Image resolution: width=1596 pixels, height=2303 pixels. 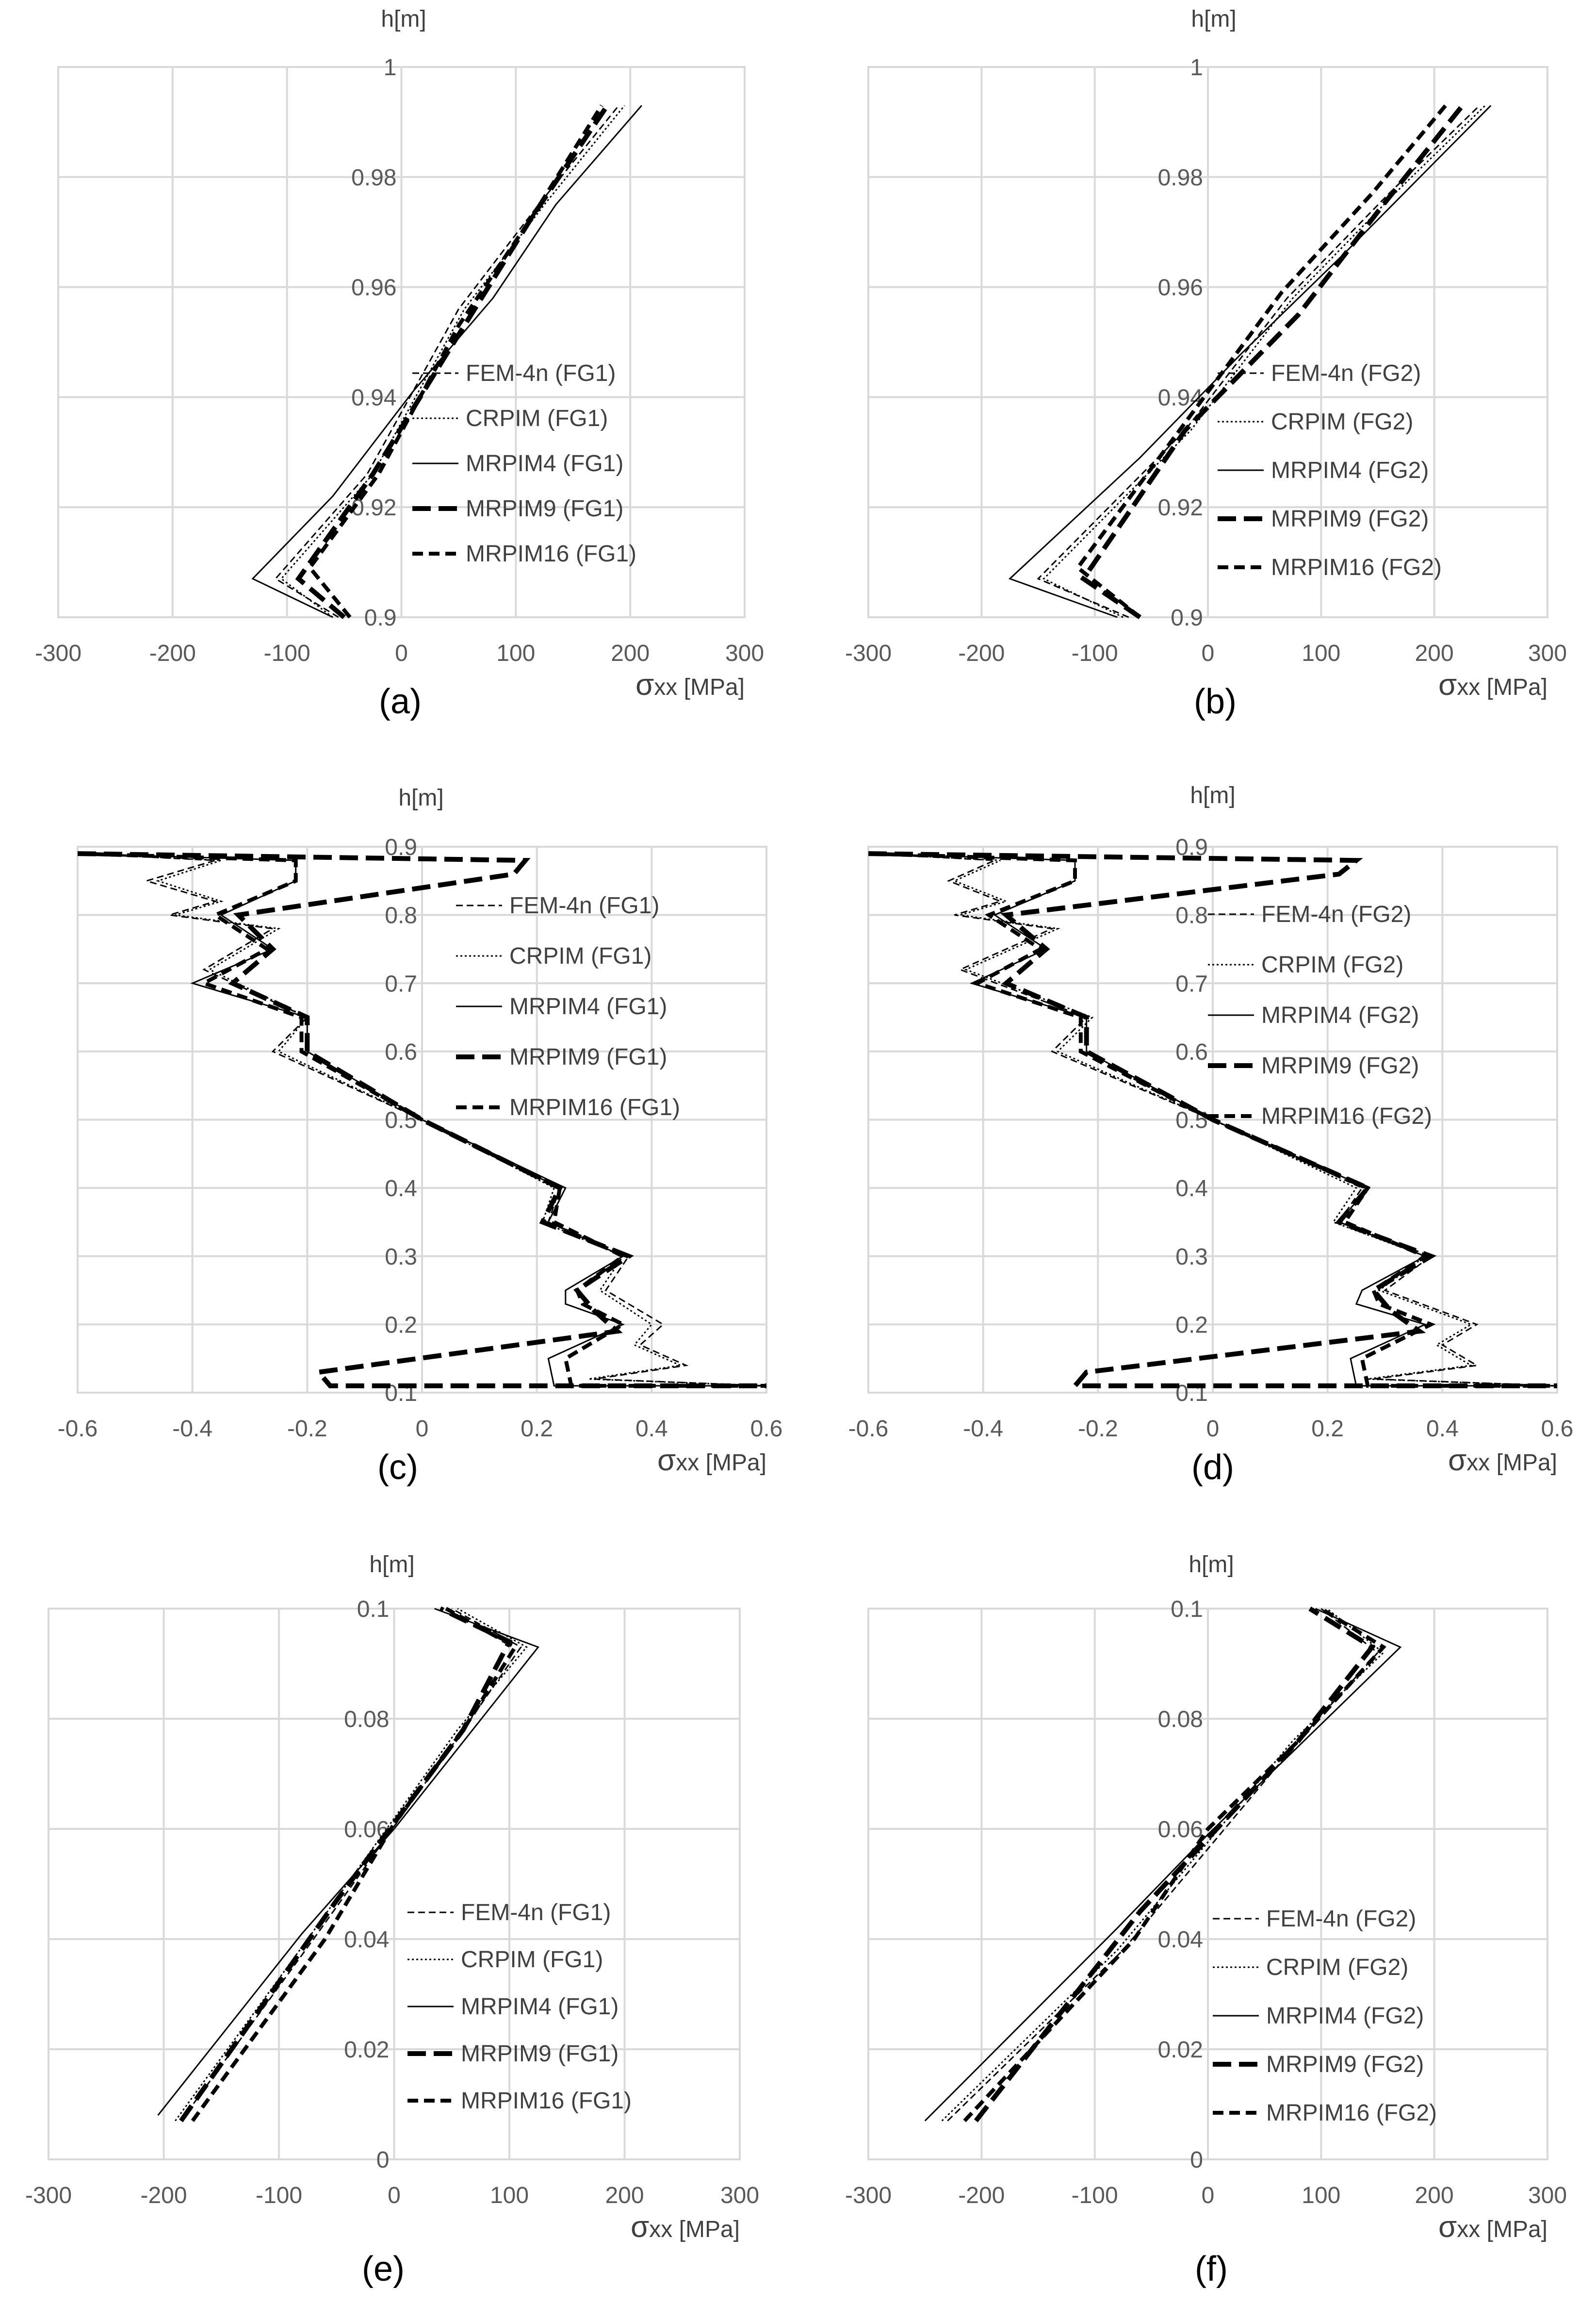 What do you see at coordinates (1196, 2160) in the screenshot?
I see `y-tick-label: 0` at bounding box center [1196, 2160].